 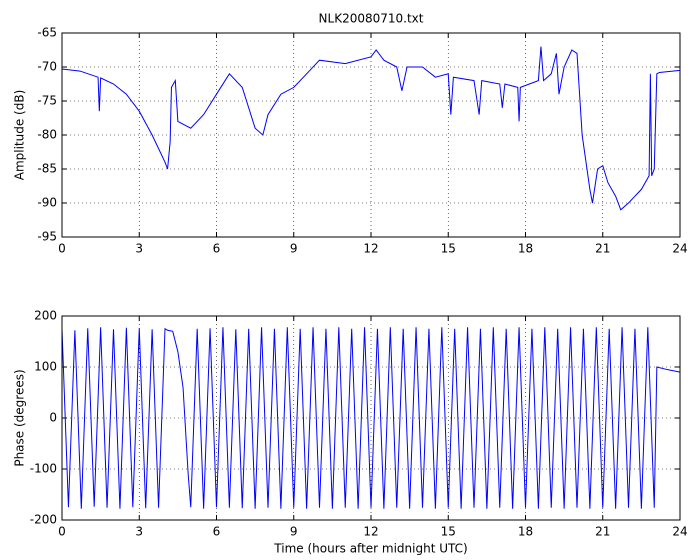 I want to click on y-tick-label: -85, so click(x=47, y=169).